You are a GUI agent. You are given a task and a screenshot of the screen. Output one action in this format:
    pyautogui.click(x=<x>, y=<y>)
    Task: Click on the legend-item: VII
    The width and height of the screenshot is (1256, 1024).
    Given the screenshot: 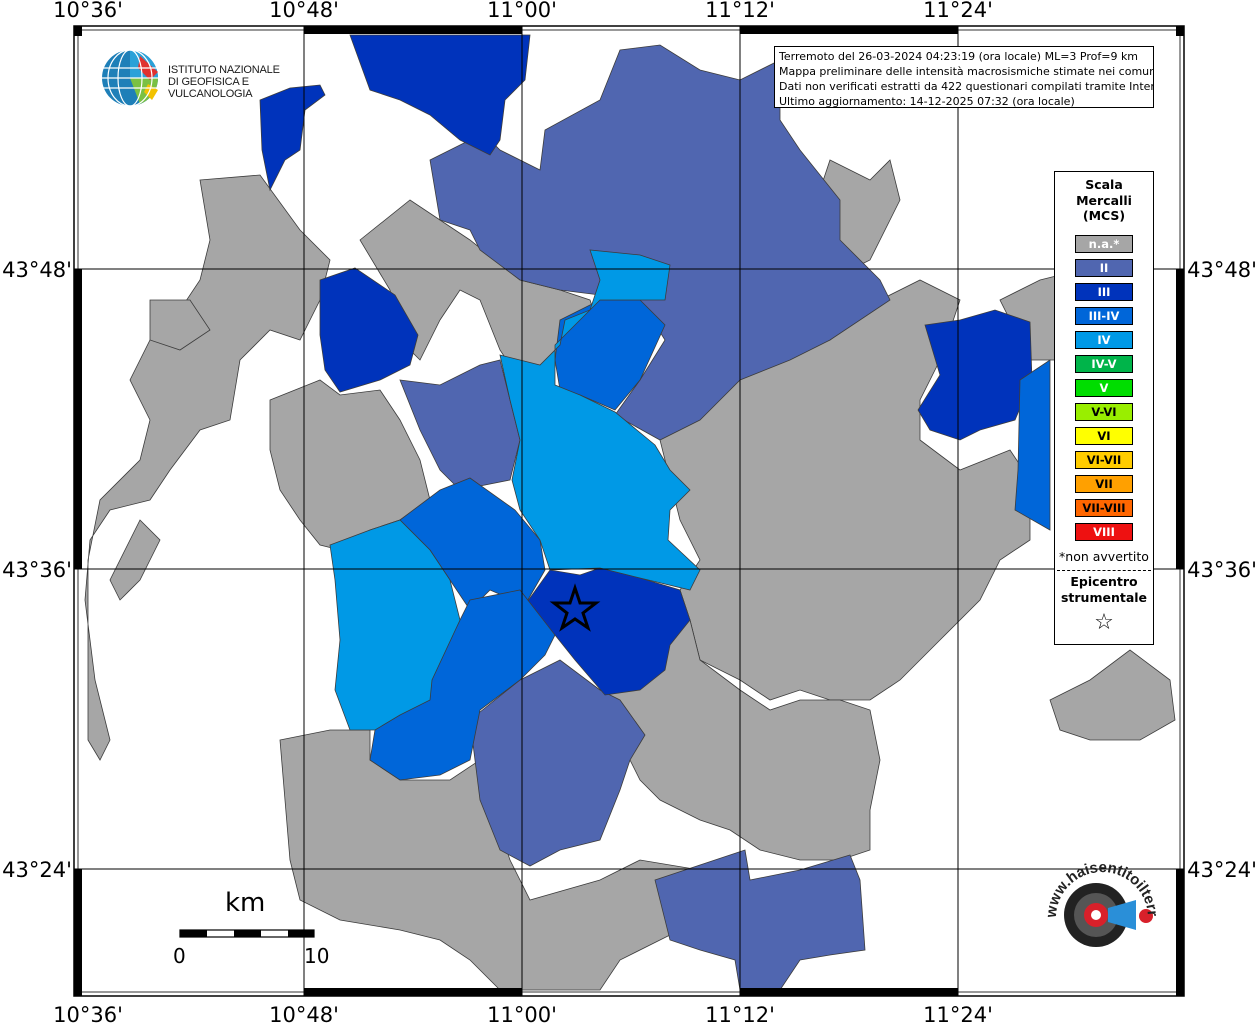 What is the action you would take?
    pyautogui.click(x=1104, y=483)
    